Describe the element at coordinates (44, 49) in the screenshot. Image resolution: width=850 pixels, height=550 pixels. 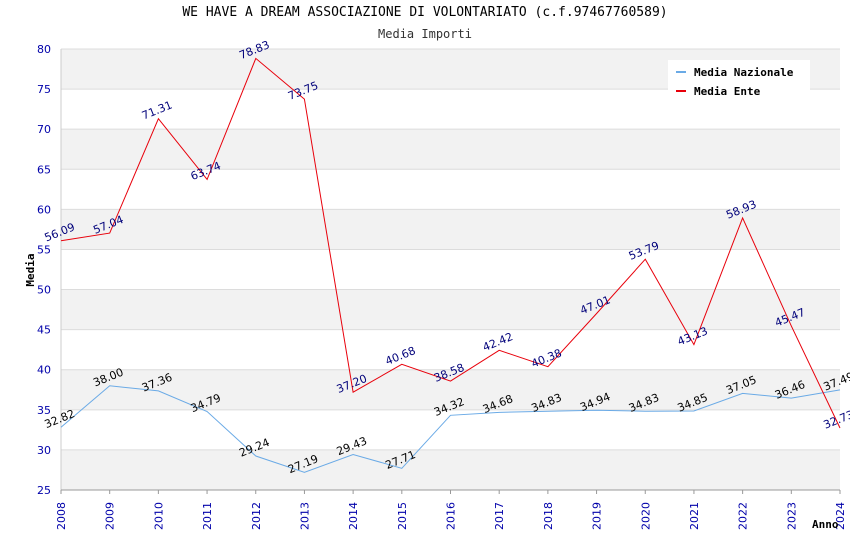
I see `y-tick-label: 80` at that location.